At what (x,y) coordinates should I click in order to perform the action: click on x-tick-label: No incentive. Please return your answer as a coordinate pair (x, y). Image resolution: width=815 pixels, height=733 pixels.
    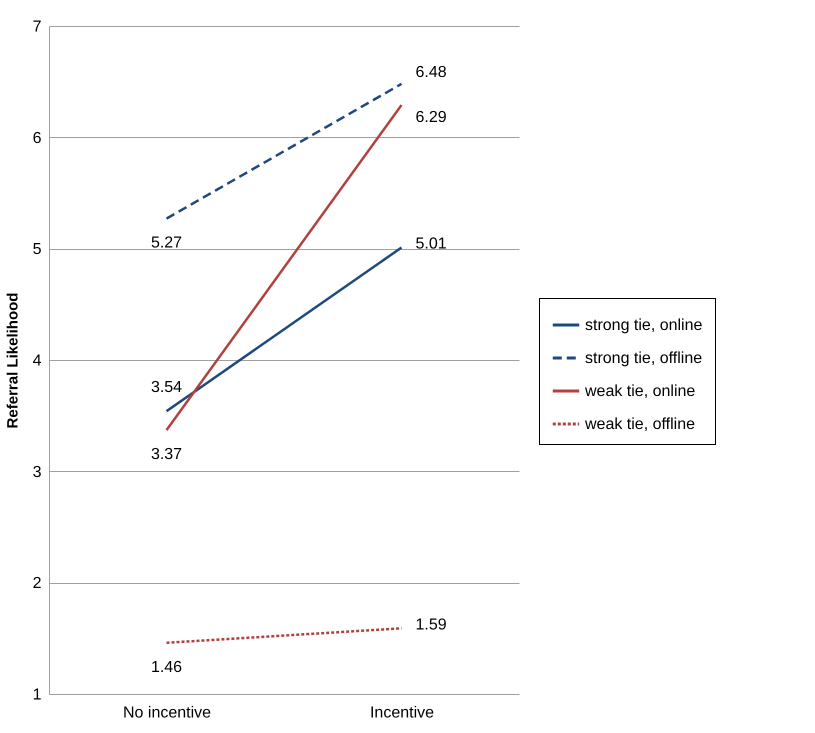
    Looking at the image, I should click on (167, 713).